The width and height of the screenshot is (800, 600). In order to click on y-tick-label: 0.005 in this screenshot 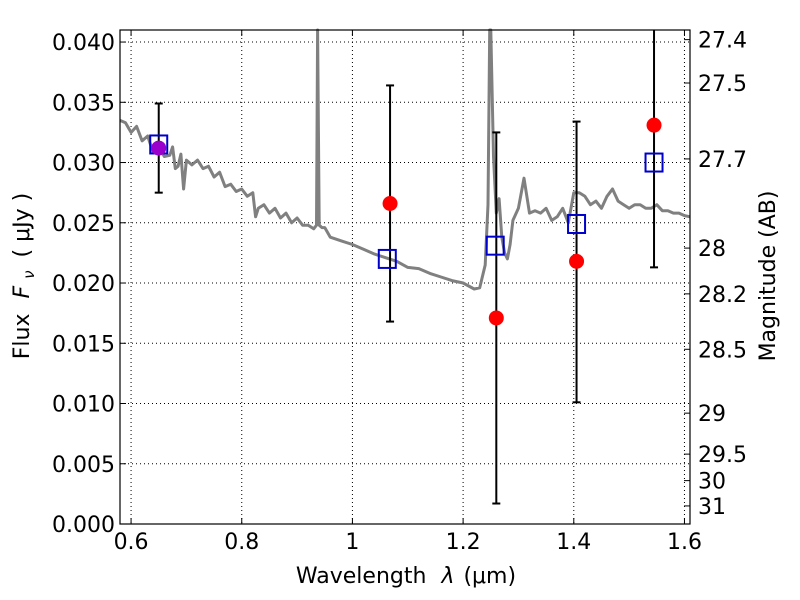, I will do `click(83, 465)`.